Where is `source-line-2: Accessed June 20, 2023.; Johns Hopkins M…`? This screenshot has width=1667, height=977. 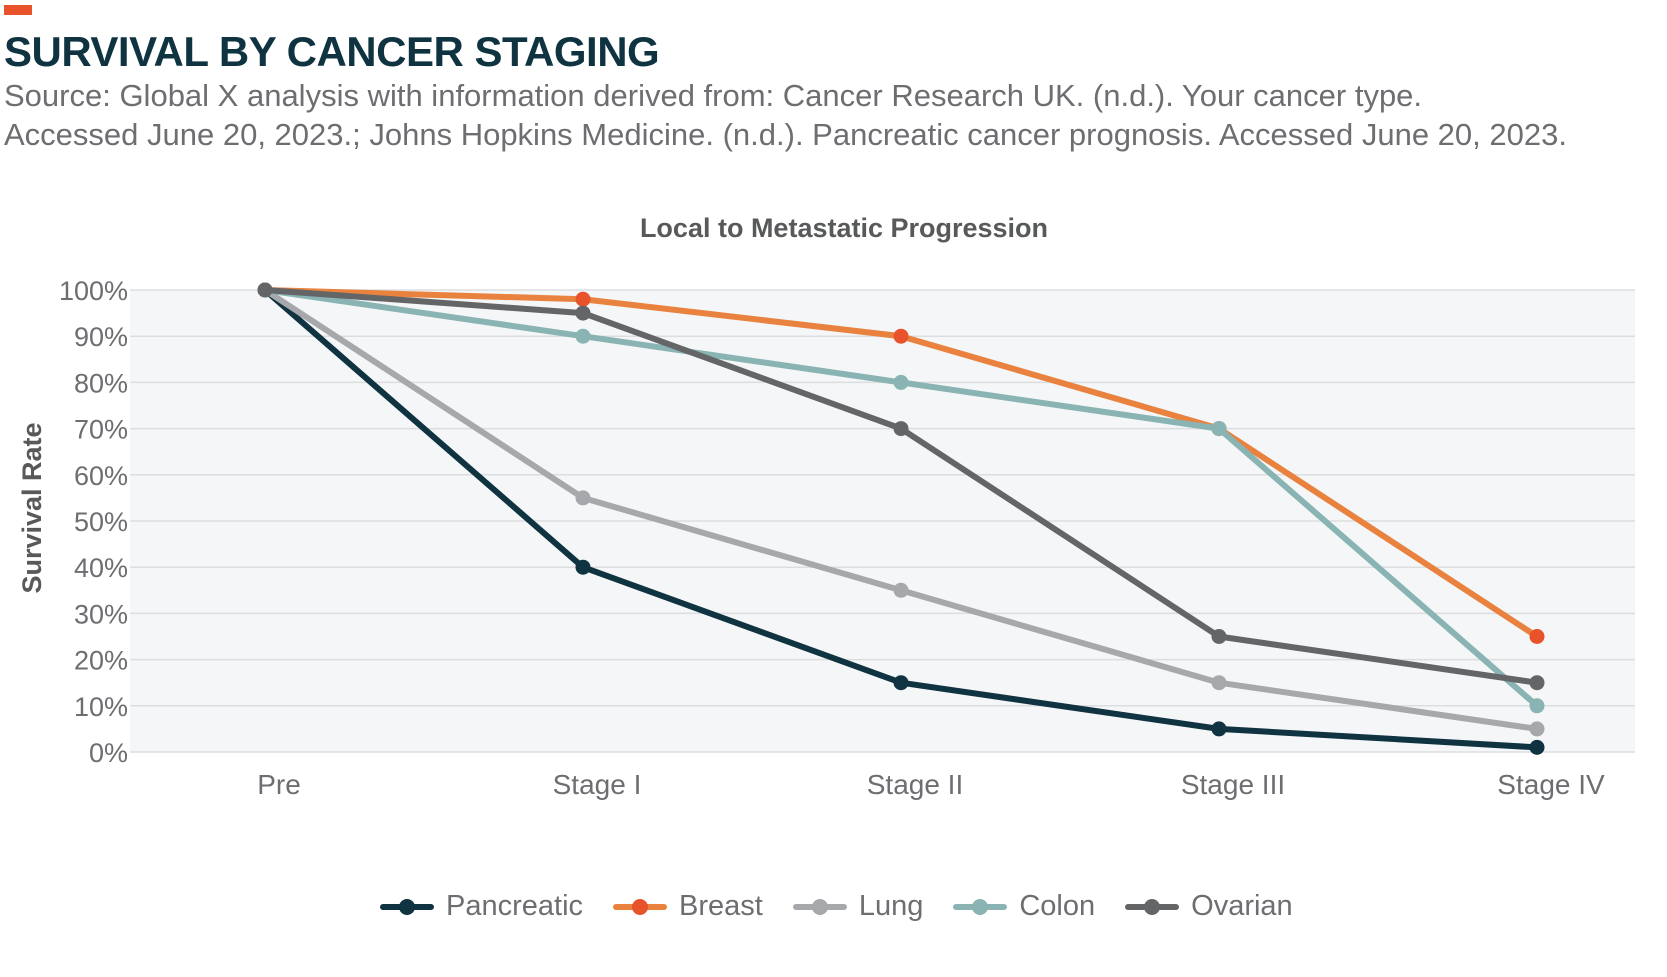 source-line-2: Accessed June 20, 2023.; Johns Hopkins M… is located at coordinates (785, 134).